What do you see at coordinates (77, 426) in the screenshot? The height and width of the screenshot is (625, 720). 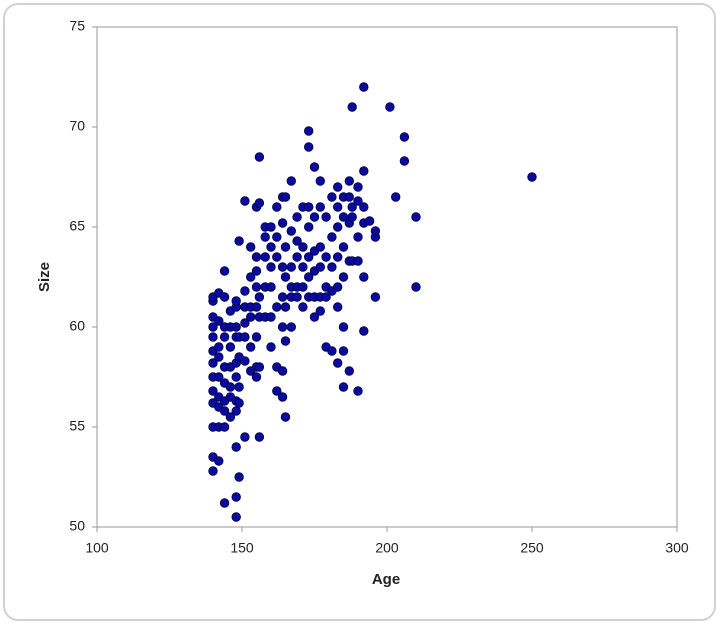 I see `y-tick-label: 55` at bounding box center [77, 426].